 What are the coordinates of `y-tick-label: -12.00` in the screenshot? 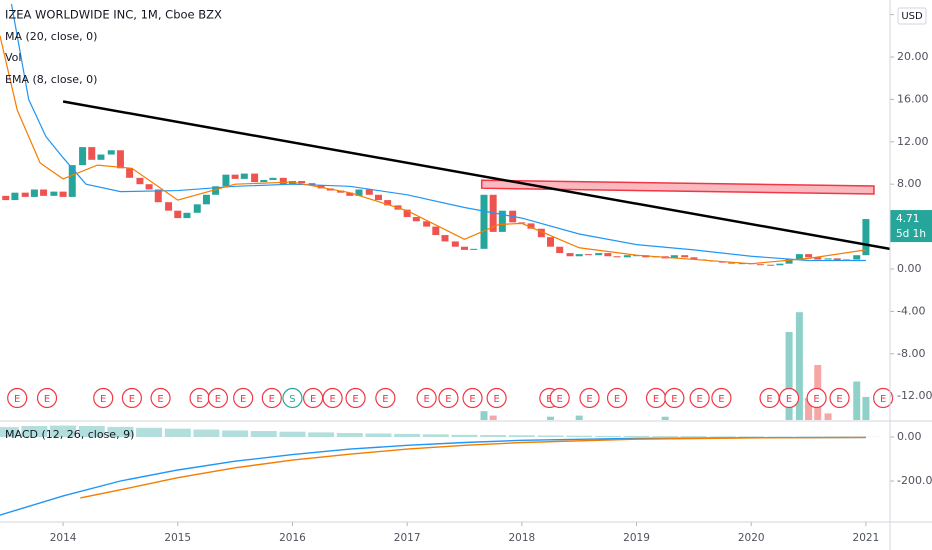 It's located at (914, 395).